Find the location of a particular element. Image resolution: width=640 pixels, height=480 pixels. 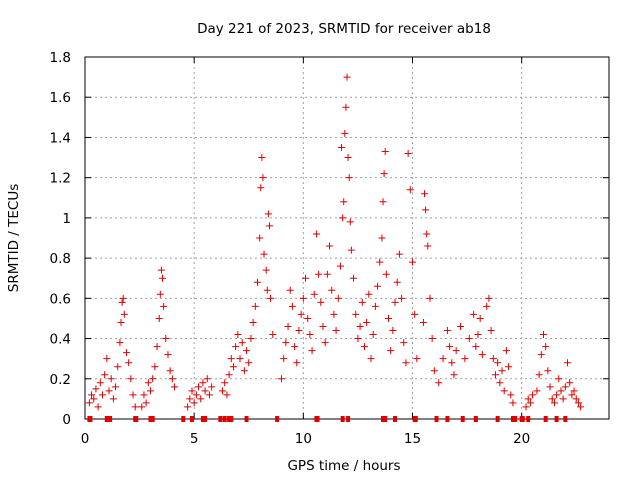

x-tick-label: 20 is located at coordinates (521, 439).